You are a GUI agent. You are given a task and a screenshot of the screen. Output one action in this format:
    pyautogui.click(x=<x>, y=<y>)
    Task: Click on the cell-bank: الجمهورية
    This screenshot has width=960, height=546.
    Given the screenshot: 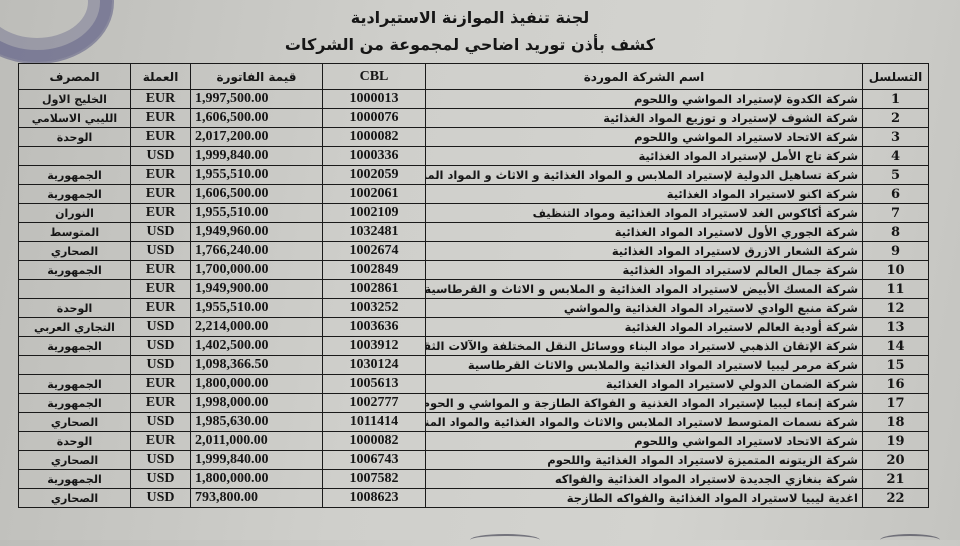 What is the action you would take?
    pyautogui.click(x=74, y=175)
    